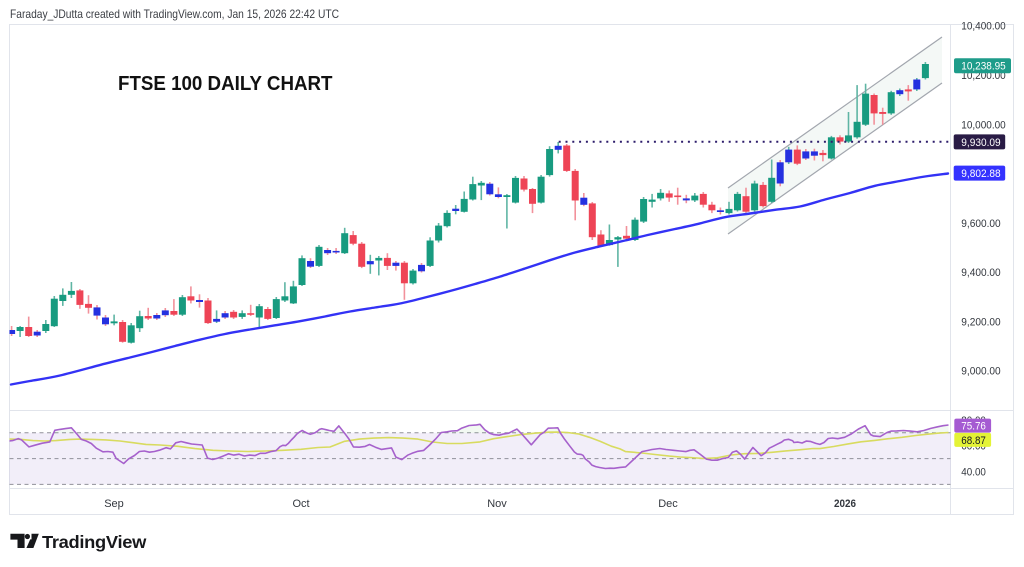 The width and height of the screenshot is (1024, 567). Describe the element at coordinates (668, 504) in the screenshot. I see `svg-text: Dec` at that location.